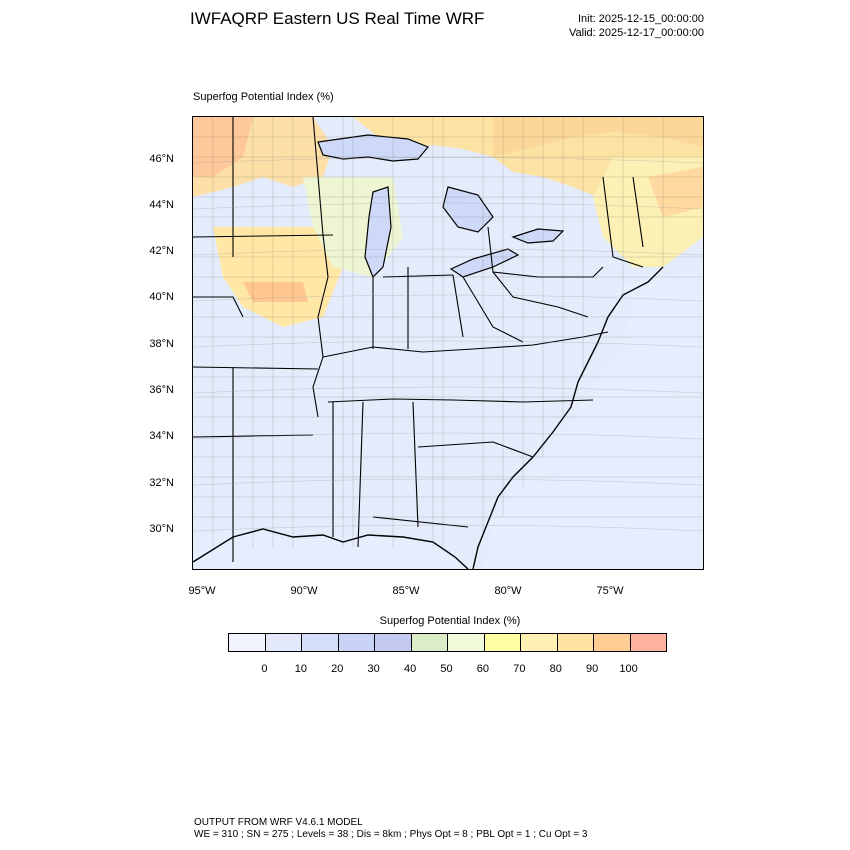 This screenshot has height=850, width=850. I want to click on colorbar-title: Superfog Potential Index (%), so click(450, 621).